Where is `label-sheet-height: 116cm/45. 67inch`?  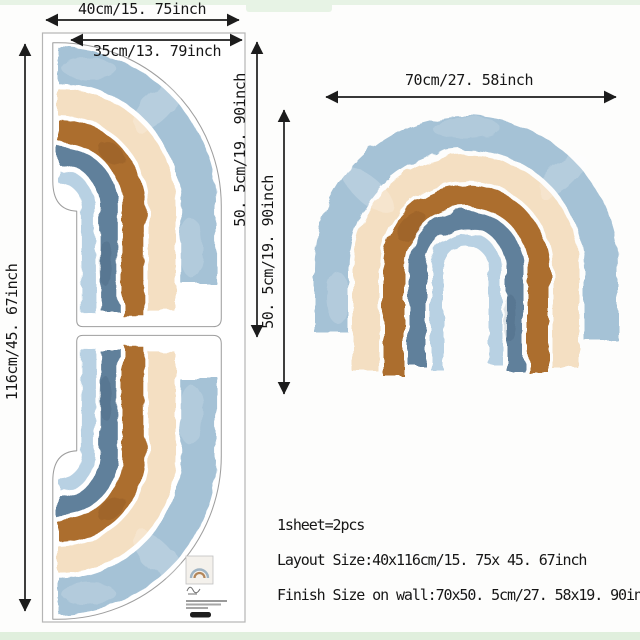 label-sheet-height: 116cm/45. 67inch is located at coordinates (12, 332).